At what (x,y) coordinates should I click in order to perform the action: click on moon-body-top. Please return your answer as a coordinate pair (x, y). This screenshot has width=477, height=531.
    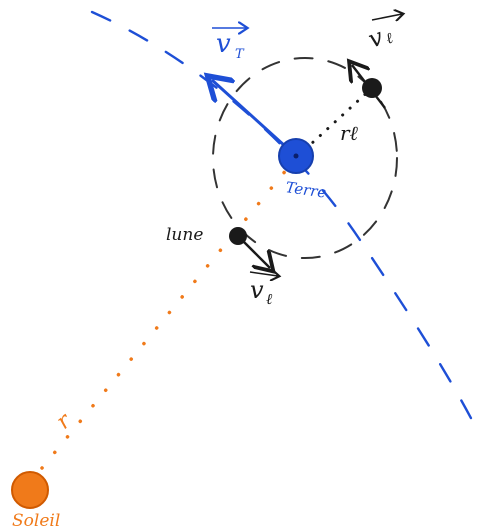
    Looking at the image, I should click on (372, 88).